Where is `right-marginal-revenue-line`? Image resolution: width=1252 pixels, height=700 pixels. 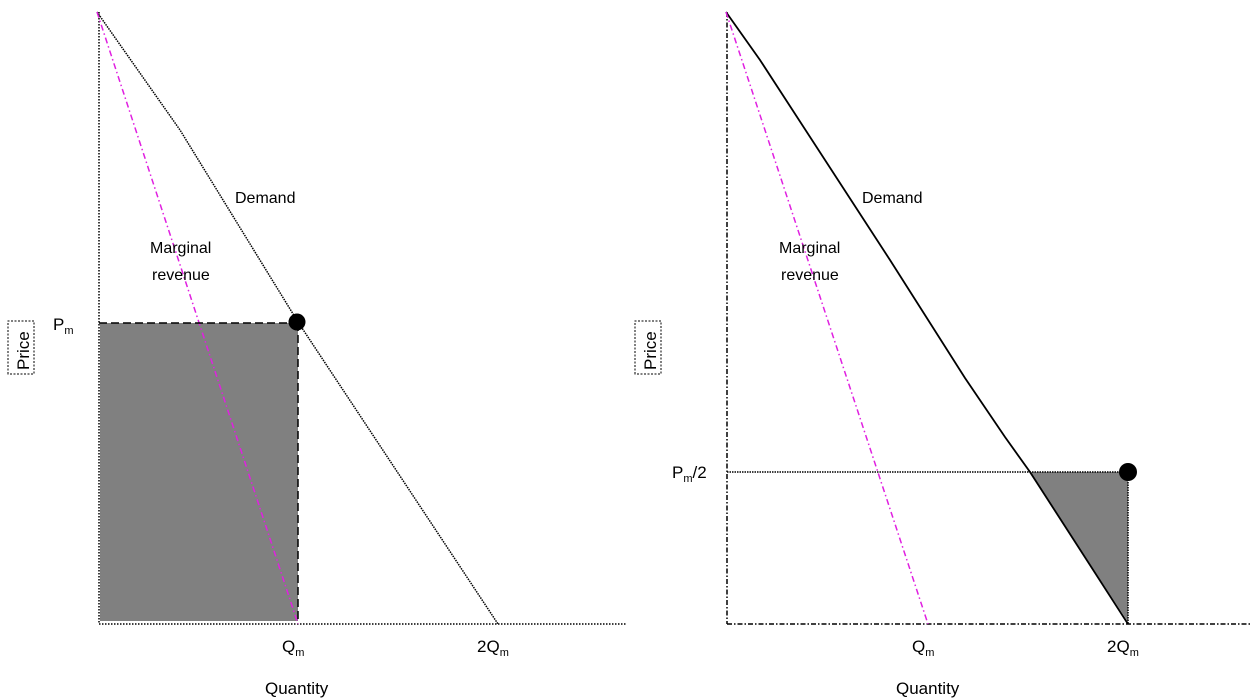
right-marginal-revenue-line is located at coordinates (827, 318).